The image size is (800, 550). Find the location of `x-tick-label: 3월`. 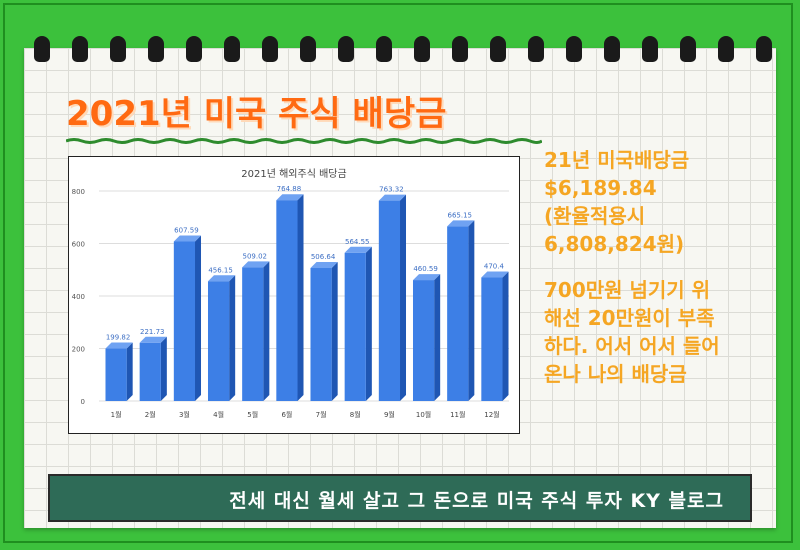

x-tick-label: 3월 is located at coordinates (184, 414).